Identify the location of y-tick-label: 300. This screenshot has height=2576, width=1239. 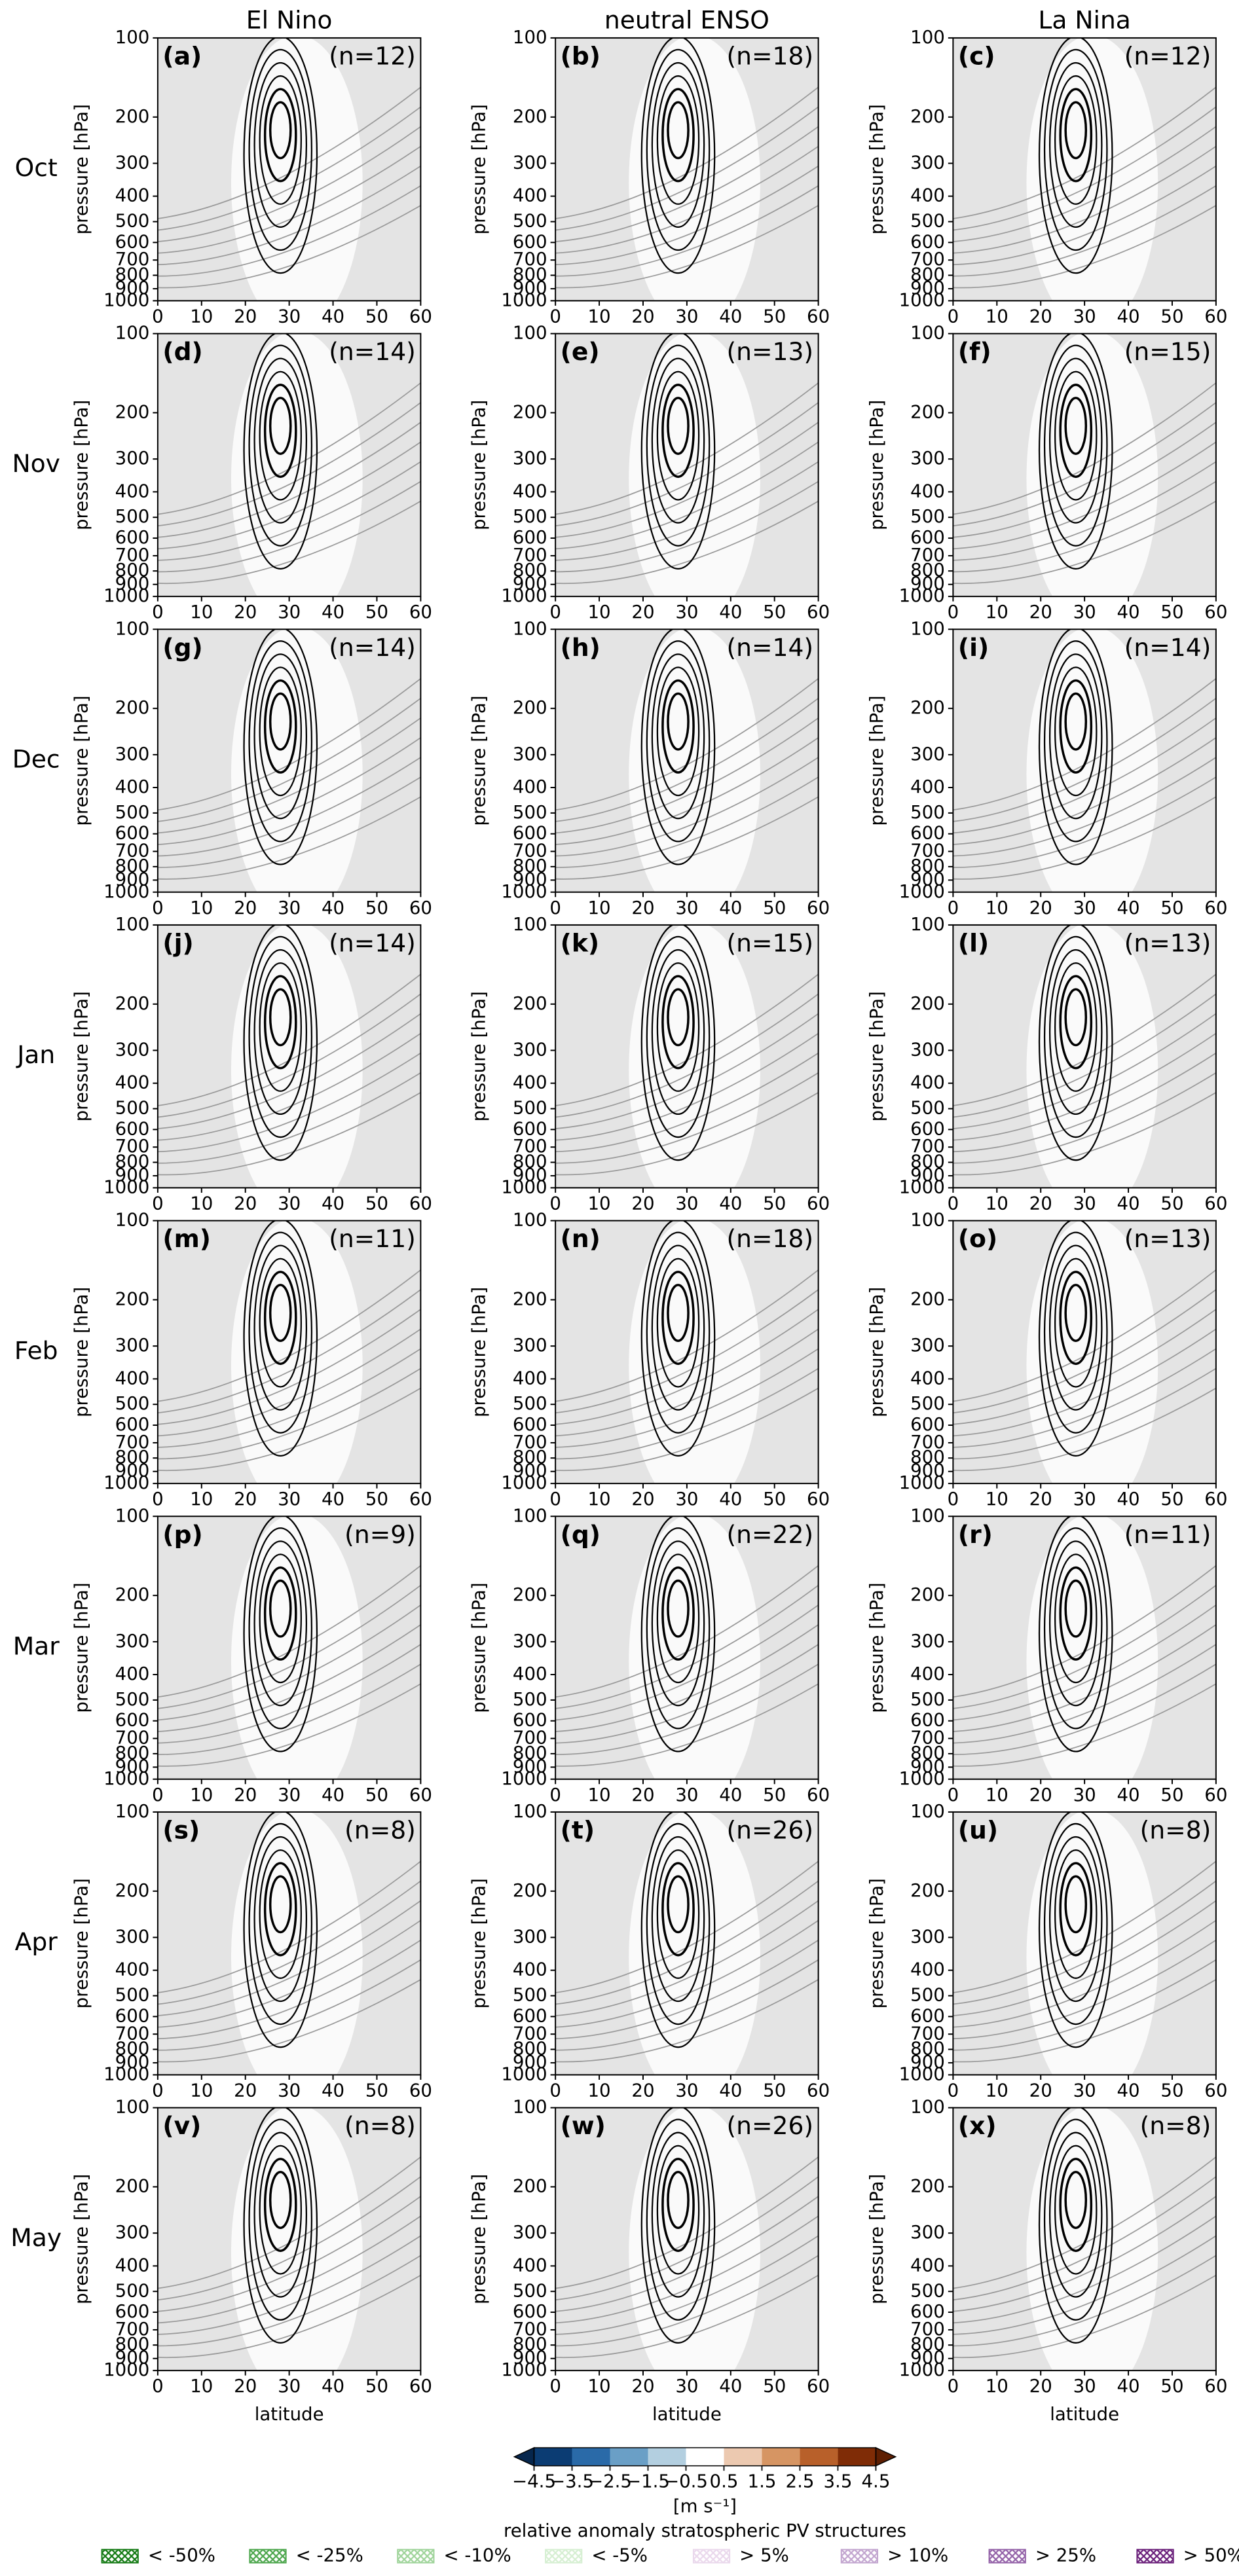
(132, 2232).